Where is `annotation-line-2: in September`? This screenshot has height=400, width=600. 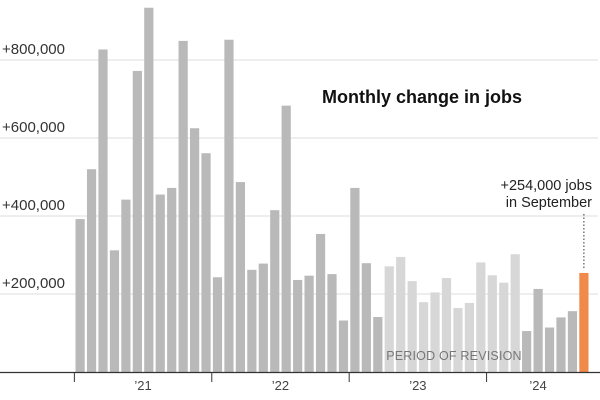
annotation-line-2: in September is located at coordinates (549, 203).